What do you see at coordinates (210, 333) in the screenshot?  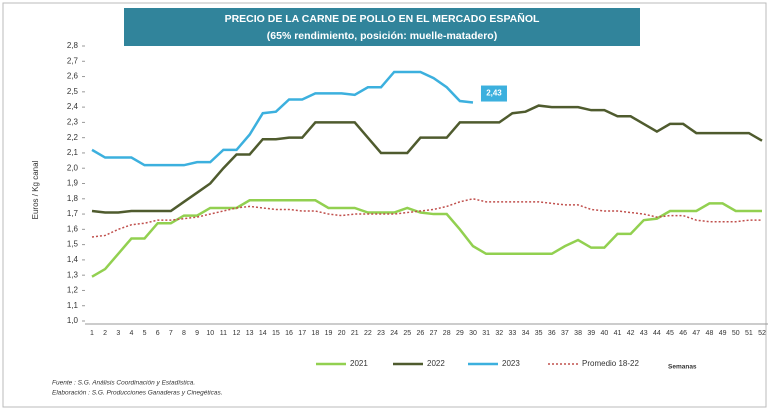 I see `x-tick-label: 10` at bounding box center [210, 333].